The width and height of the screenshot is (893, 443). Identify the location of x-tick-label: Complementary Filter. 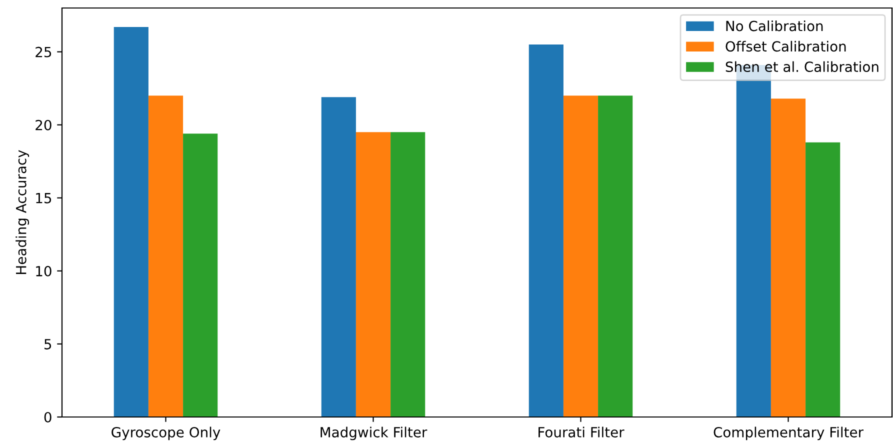
(789, 433).